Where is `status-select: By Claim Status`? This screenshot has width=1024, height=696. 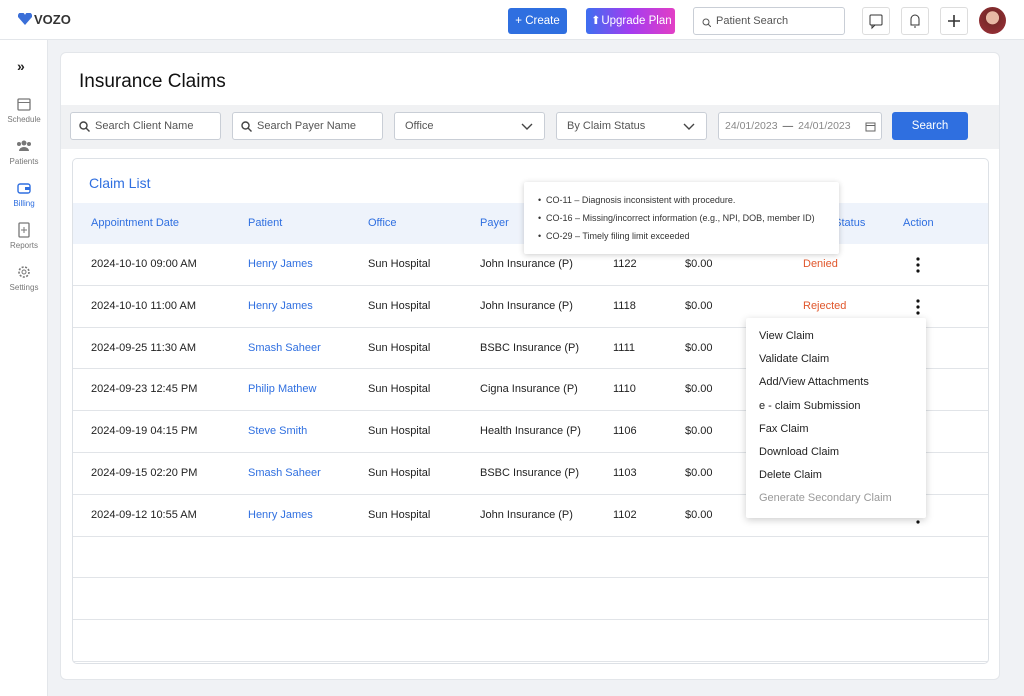
status-select: By Claim Status is located at coordinates (631, 126).